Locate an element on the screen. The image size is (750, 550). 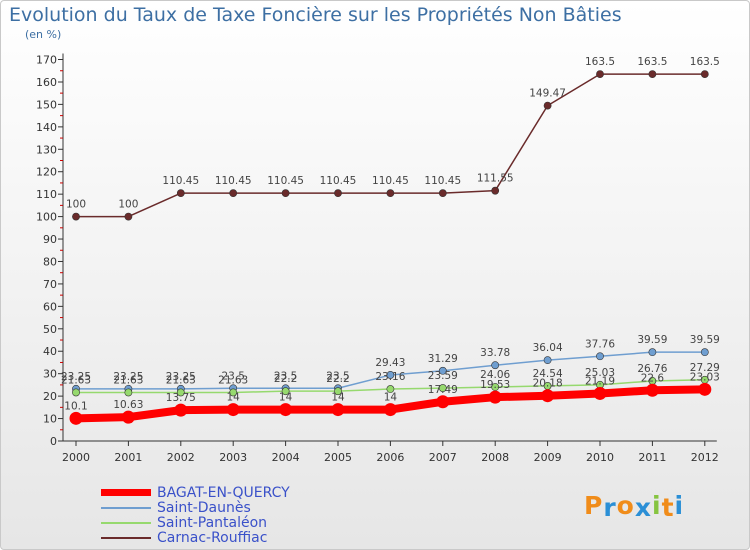
logo-letter: i is located at coordinates (657, 505).